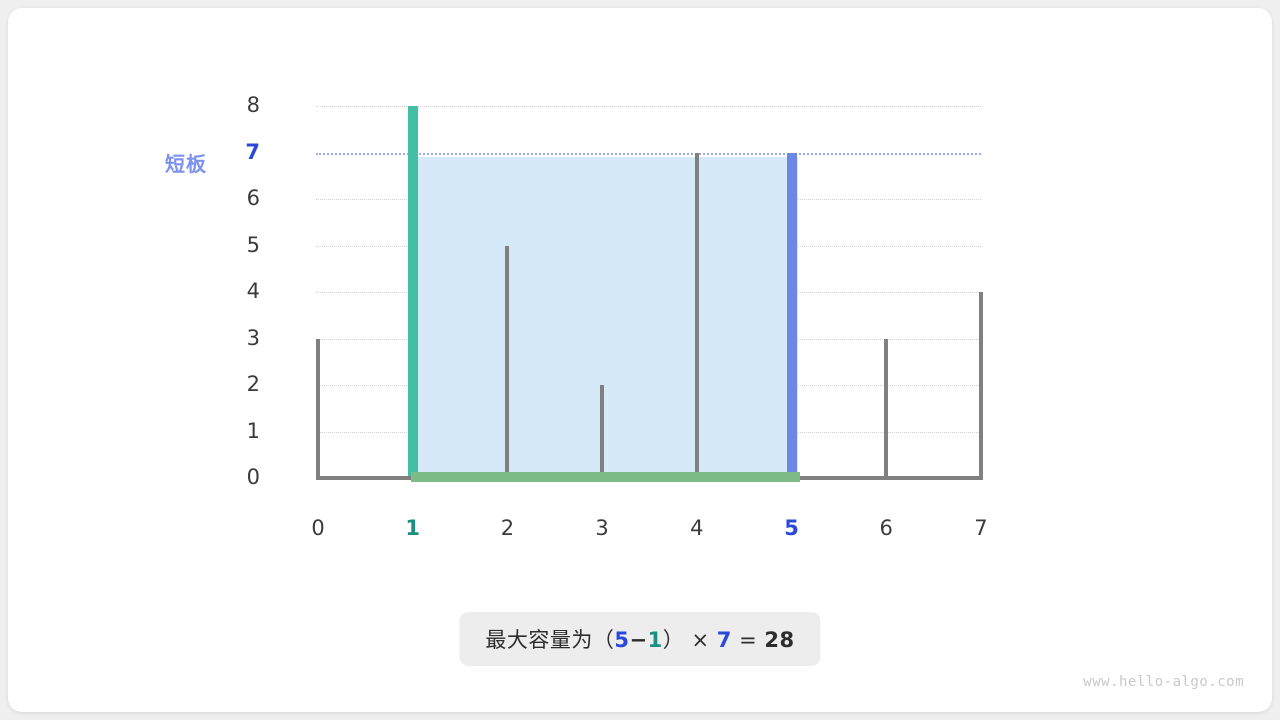 This screenshot has width=1280, height=720. Describe the element at coordinates (605, 477) in the screenshot. I see `container-base-bar` at that location.